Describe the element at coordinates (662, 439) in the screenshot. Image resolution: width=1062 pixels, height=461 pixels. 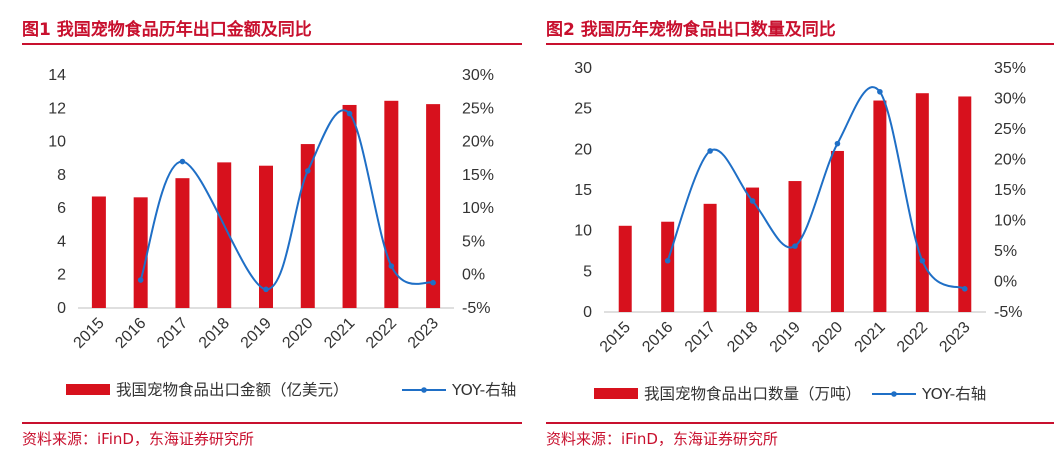
I see `figure-2-source: 资料来源：iFinD，东海证券研究所` at that location.